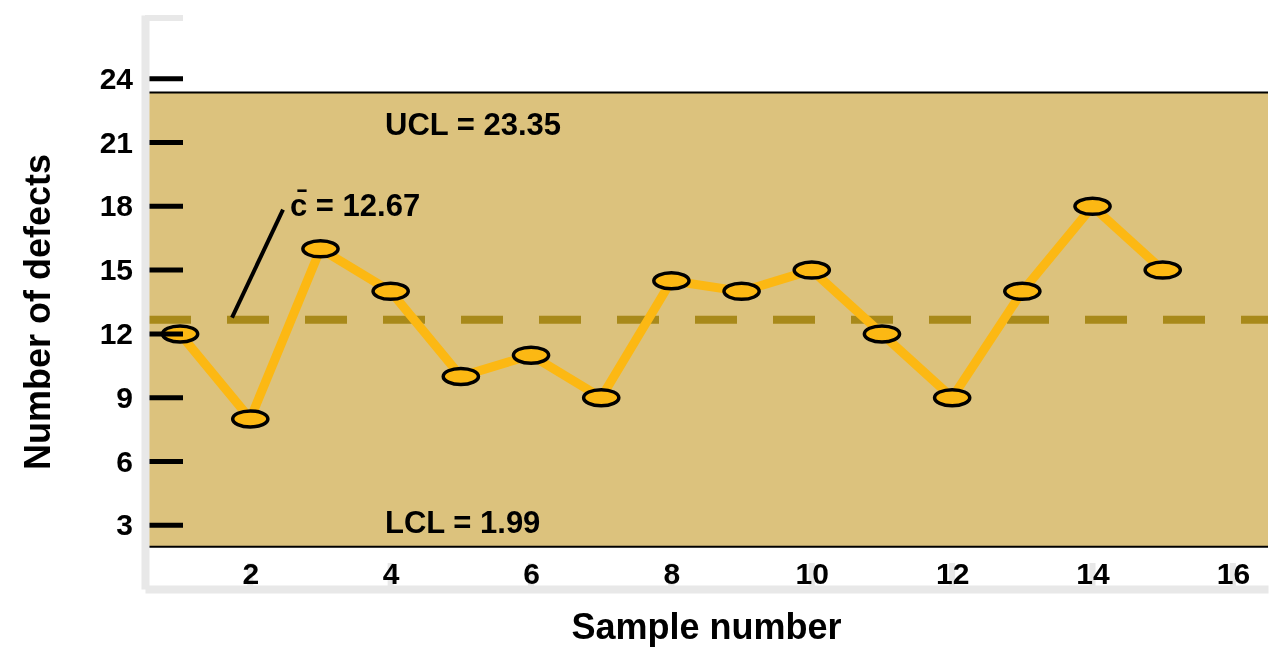 The width and height of the screenshot is (1288, 649). Describe the element at coordinates (1093, 574) in the screenshot. I see `x-tick-label: 14` at that location.